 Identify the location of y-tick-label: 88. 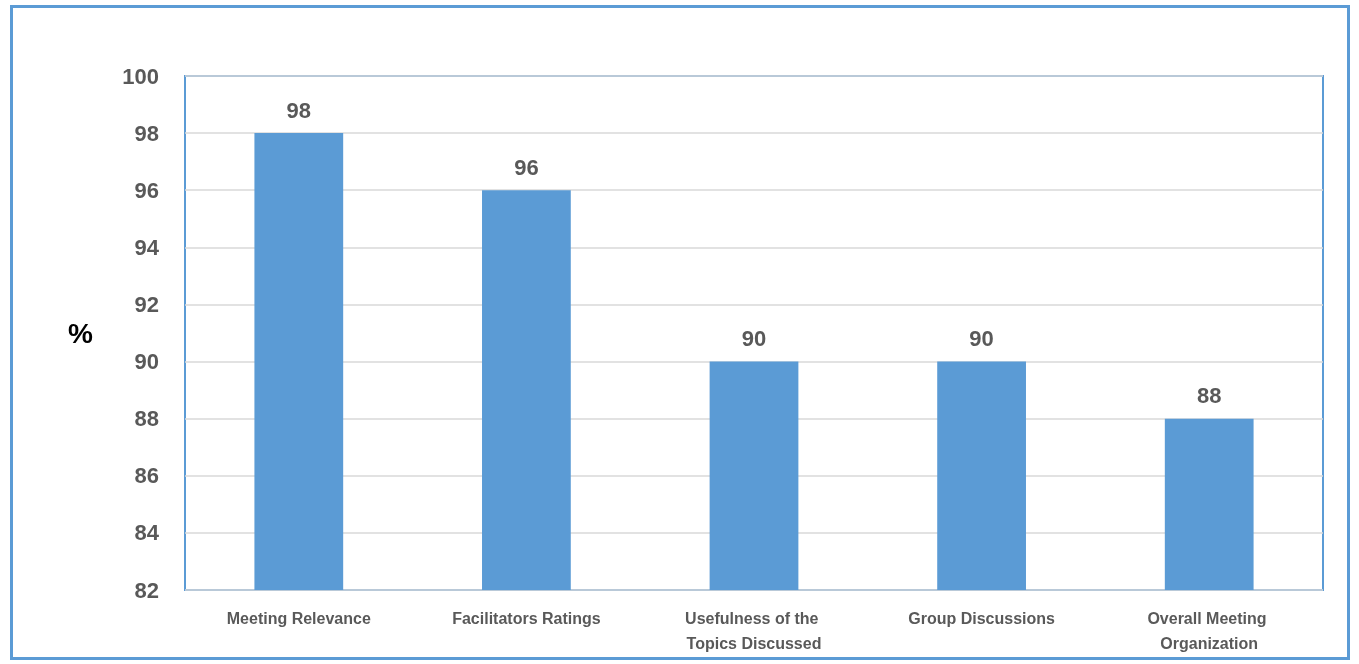
(146, 419).